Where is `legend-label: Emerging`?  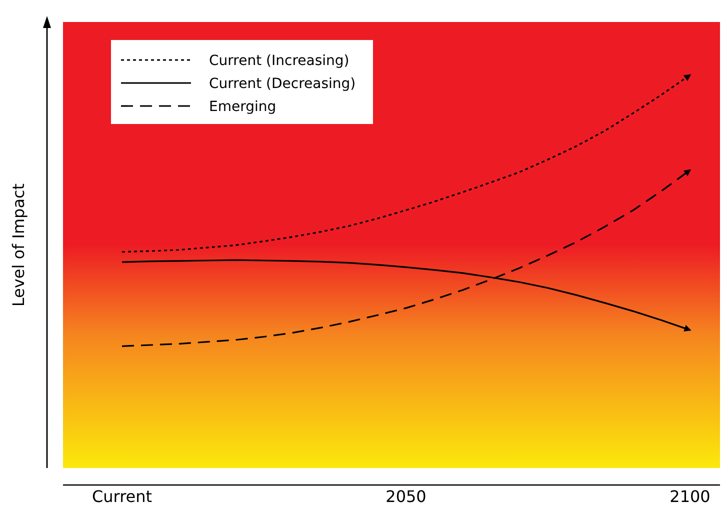 legend-label: Emerging is located at coordinates (242, 107).